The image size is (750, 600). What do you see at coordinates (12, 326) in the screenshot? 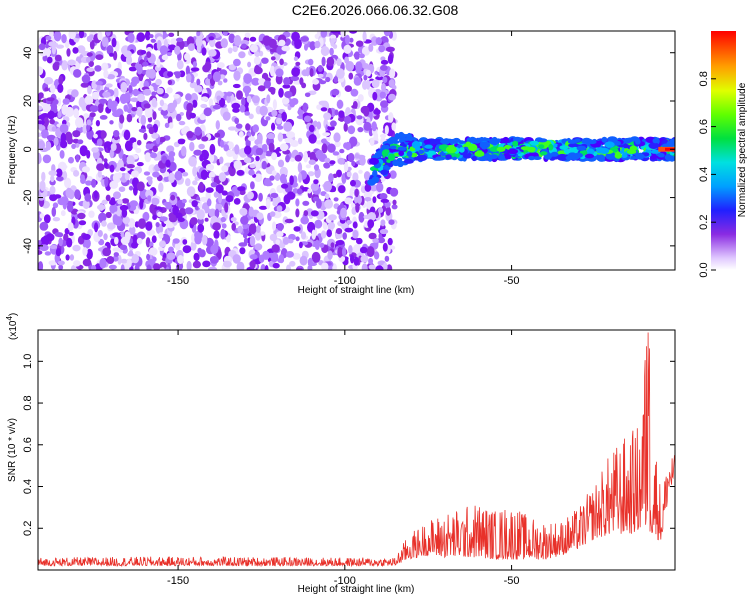
I see `snr-multiplier: (x104)` at bounding box center [12, 326].